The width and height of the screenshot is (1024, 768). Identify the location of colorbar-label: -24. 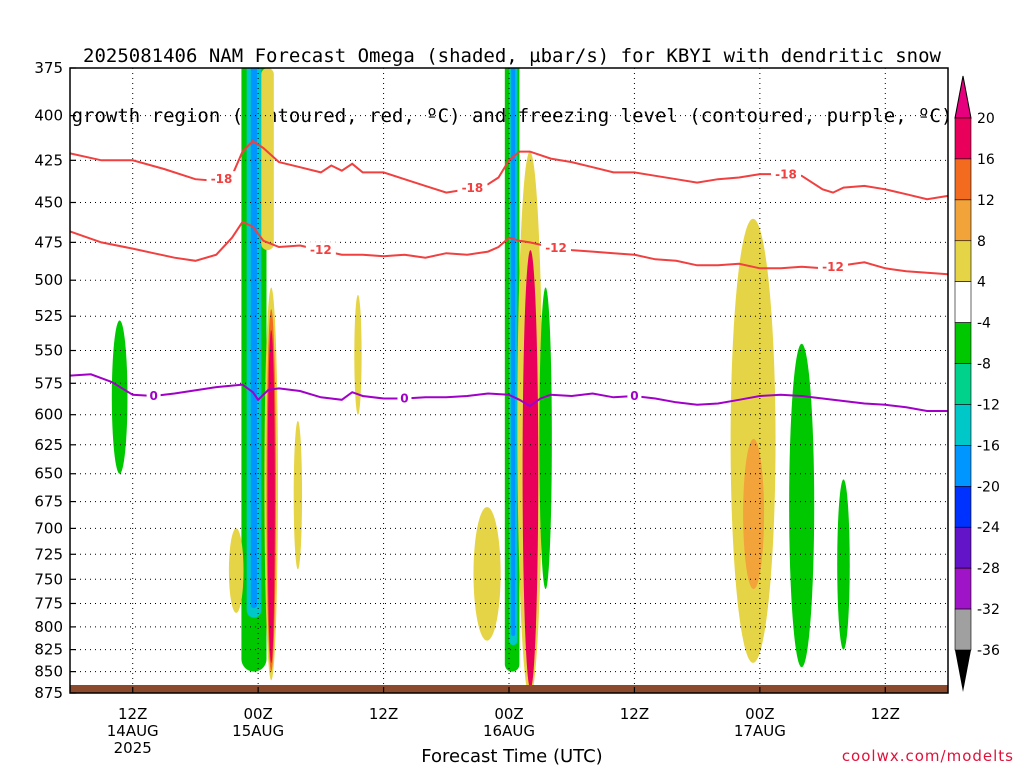
(988, 528).